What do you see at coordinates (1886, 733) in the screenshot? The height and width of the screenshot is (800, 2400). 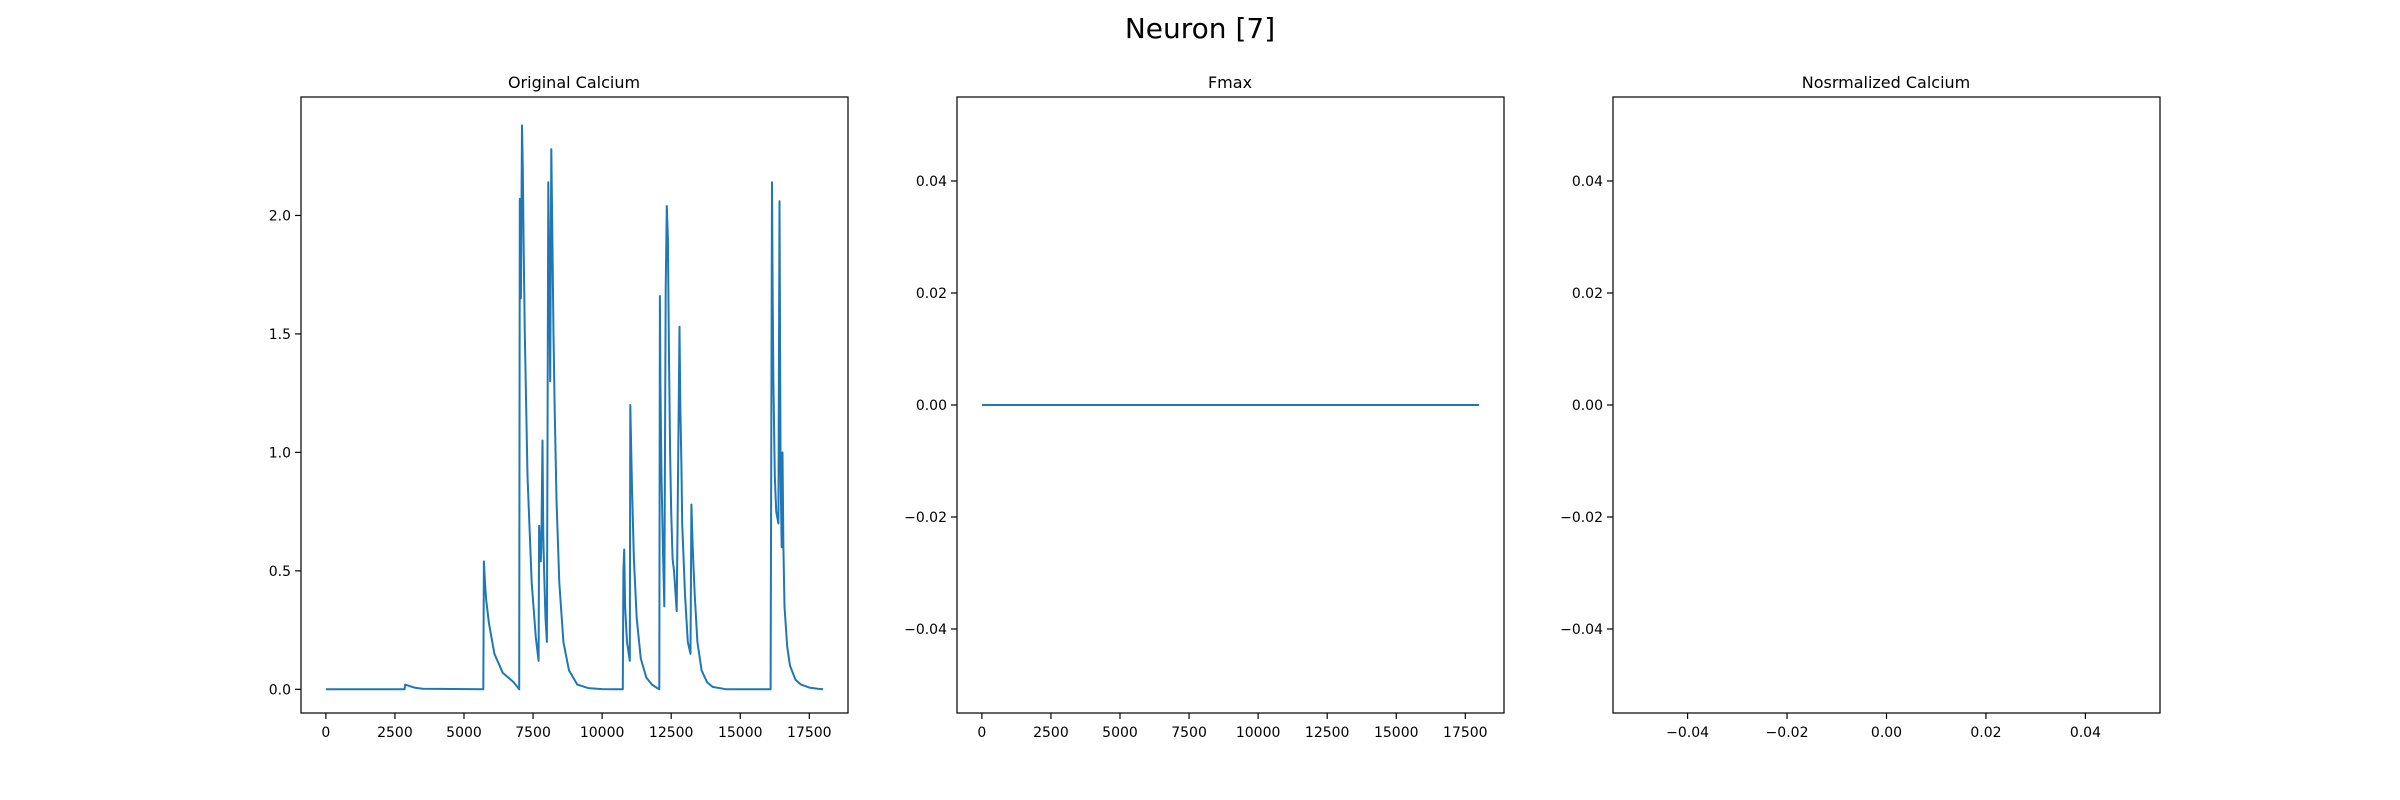 I see `x-tick-label: 0.00` at bounding box center [1886, 733].